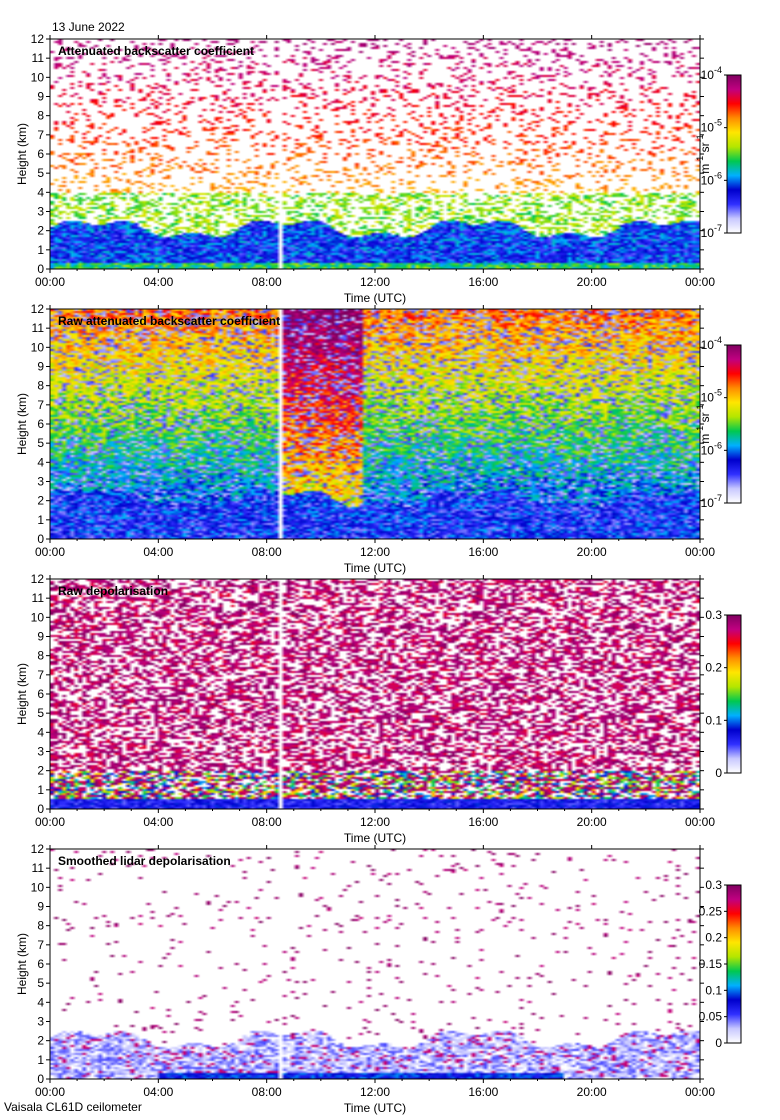  Describe the element at coordinates (144, 861) in the screenshot. I see `chart-title: Smoothed lidar depolarisation` at that location.